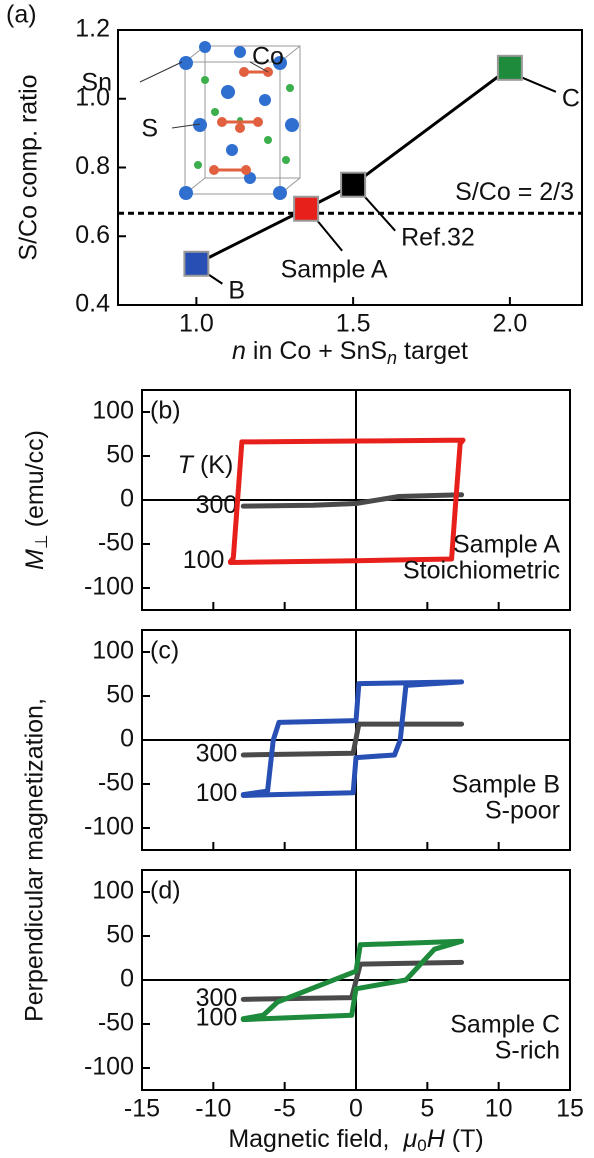 The width and height of the screenshot is (594, 1158). What do you see at coordinates (320, 351) in the screenshot?
I see `x-axis-part: in Co + SnS` at bounding box center [320, 351].